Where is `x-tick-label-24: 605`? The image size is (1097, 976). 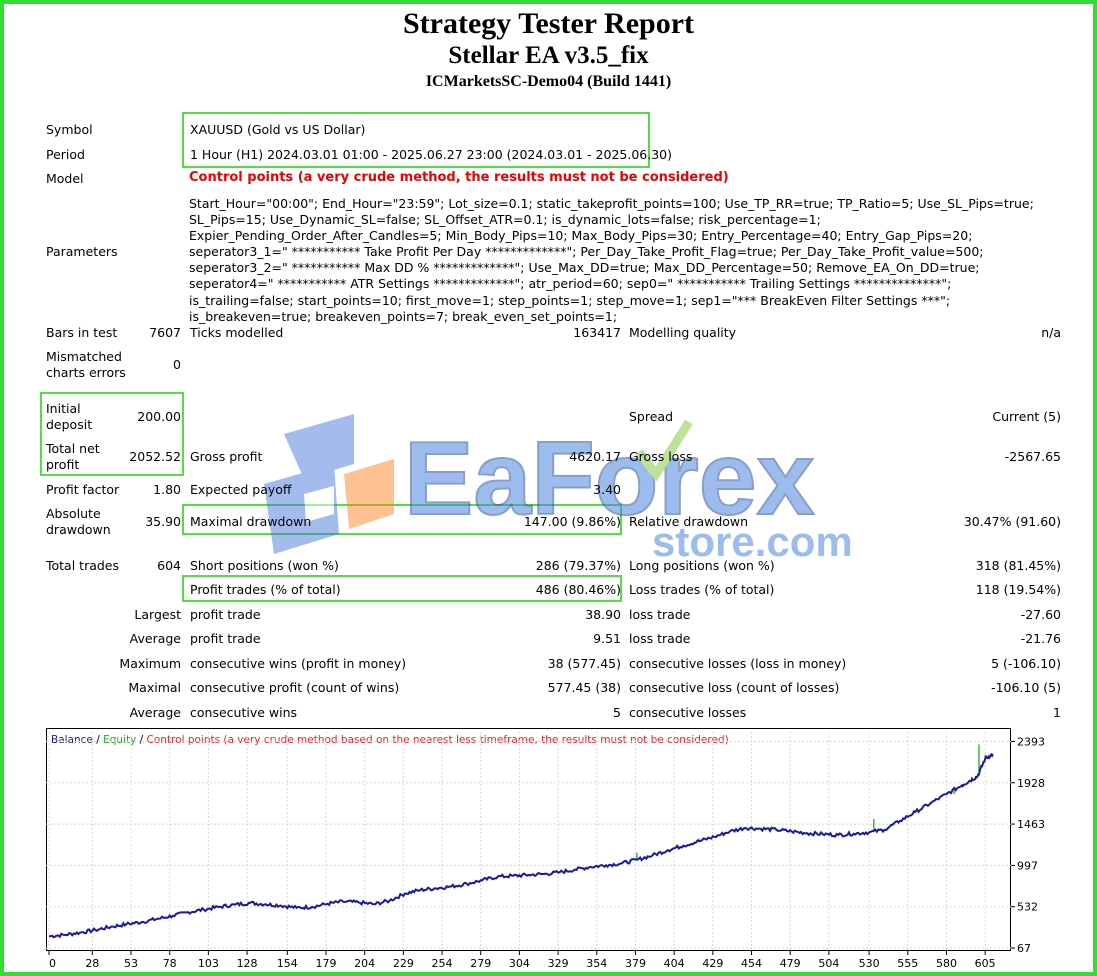
x-tick-label-24: 605 is located at coordinates (985, 963).